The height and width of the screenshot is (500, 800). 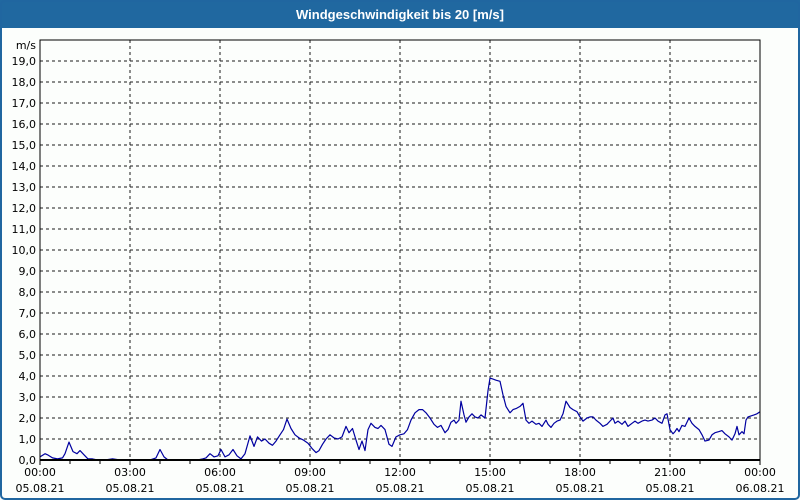 I want to click on x-tick-time-label: 03:00, so click(x=130, y=472).